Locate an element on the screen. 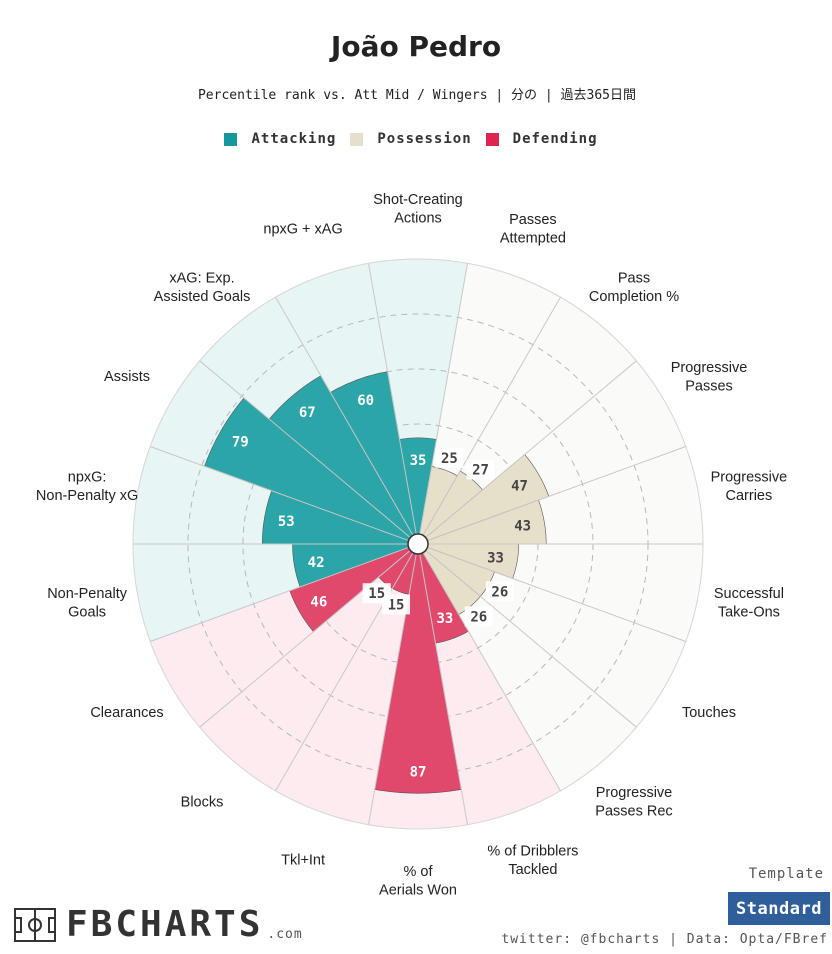  value-label-xag-exp-assisted-goals: 67 is located at coordinates (307, 413).